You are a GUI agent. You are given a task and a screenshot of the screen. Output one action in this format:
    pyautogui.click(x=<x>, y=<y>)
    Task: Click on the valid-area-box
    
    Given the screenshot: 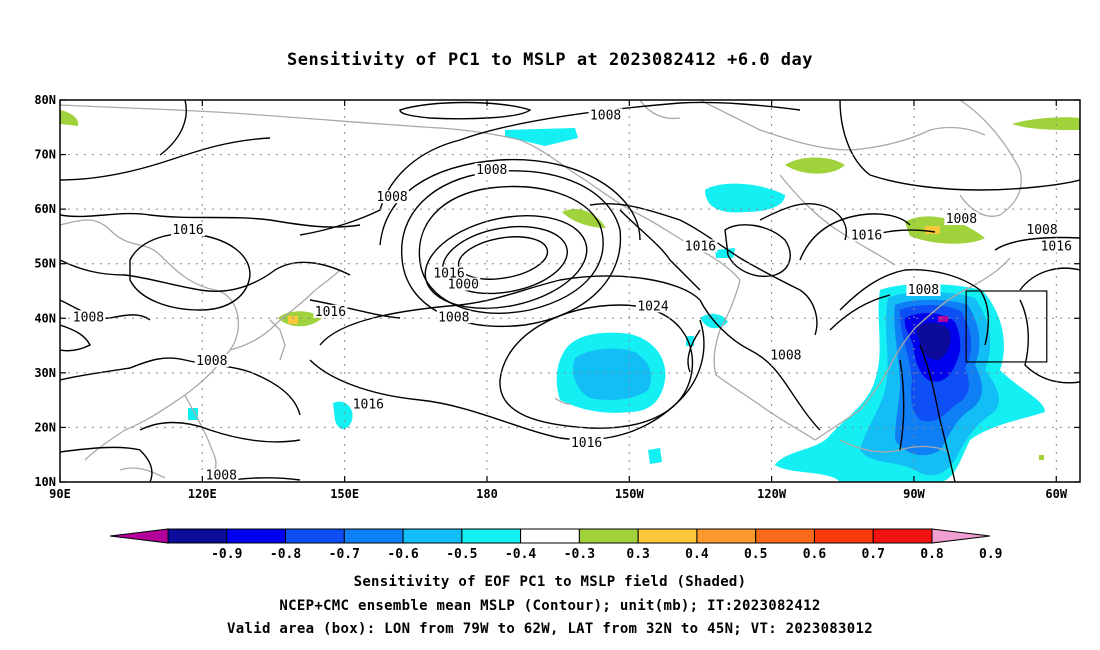 What is the action you would take?
    pyautogui.click(x=1006, y=326)
    